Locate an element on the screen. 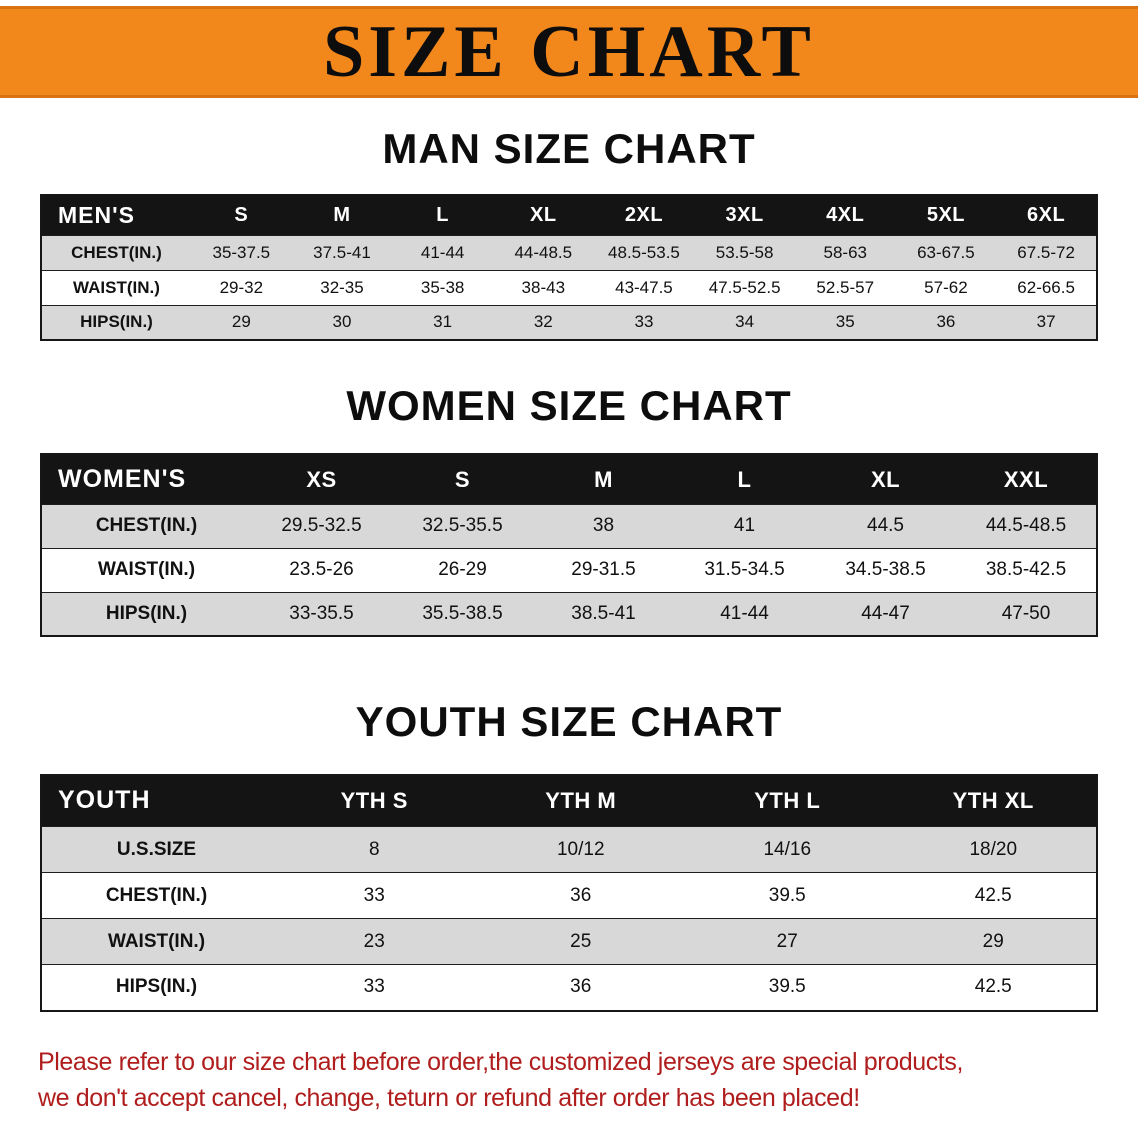 Image resolution: width=1138 pixels, height=1138 pixels. table-head: WOMEN'S XS S M L XL XXL is located at coordinates (569, 479).